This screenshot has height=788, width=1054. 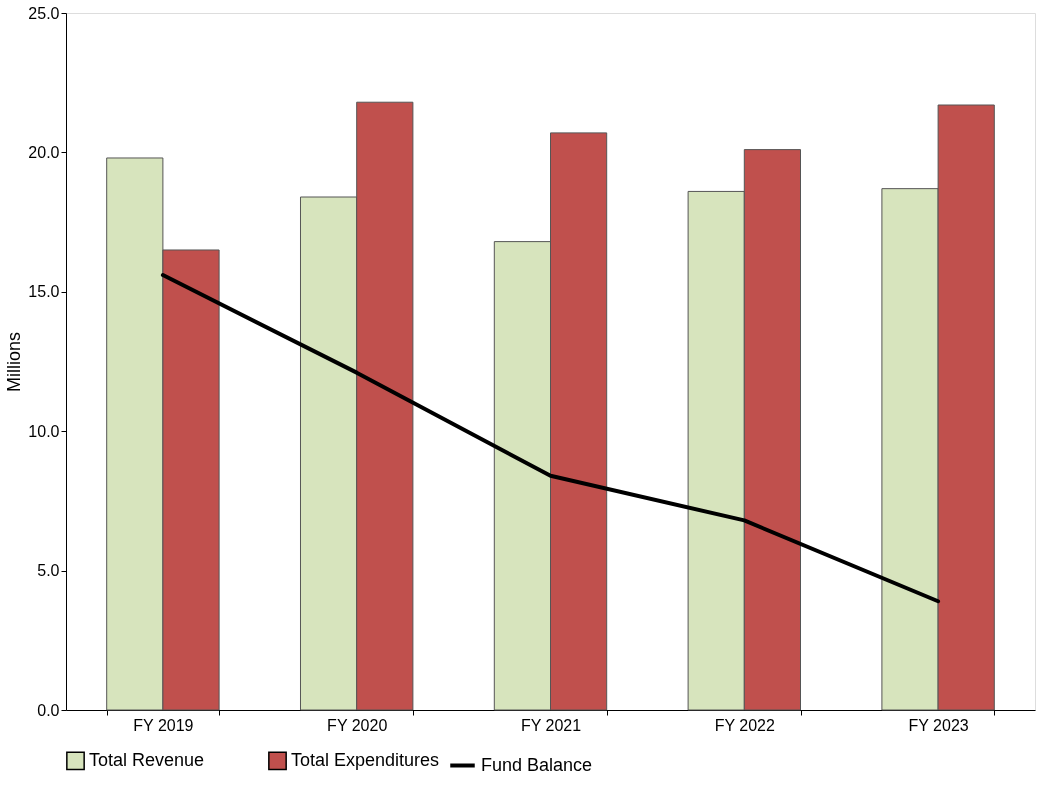 What do you see at coordinates (163, 725) in the screenshot?
I see `x-tick-label: FY 2019` at bounding box center [163, 725].